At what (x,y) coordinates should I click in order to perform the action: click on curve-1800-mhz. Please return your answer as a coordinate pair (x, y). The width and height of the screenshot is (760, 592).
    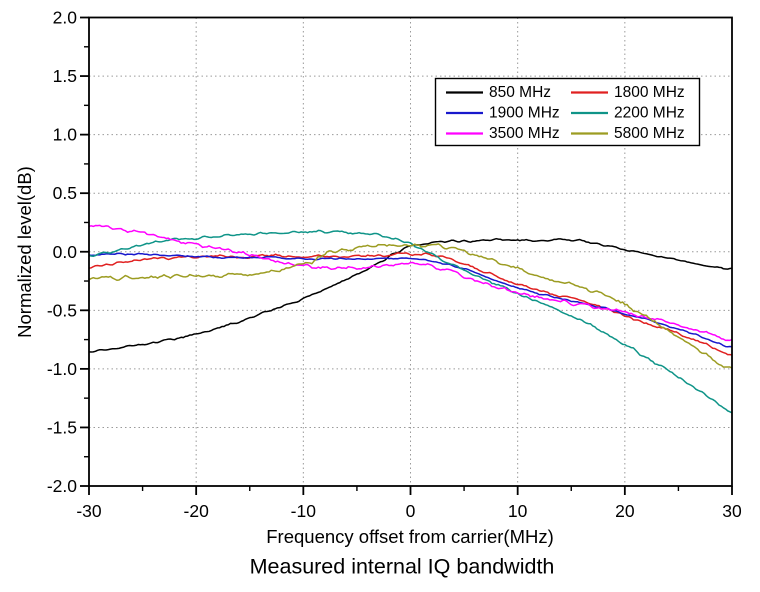
    Looking at the image, I should click on (410, 304).